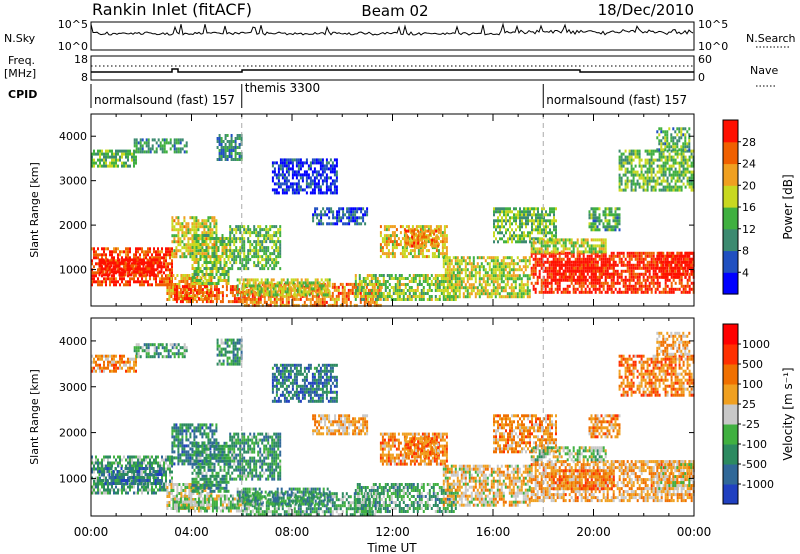 This screenshot has height=554, width=800. Describe the element at coordinates (391, 547) in the screenshot. I see `time-axis-title: Time UT` at that location.